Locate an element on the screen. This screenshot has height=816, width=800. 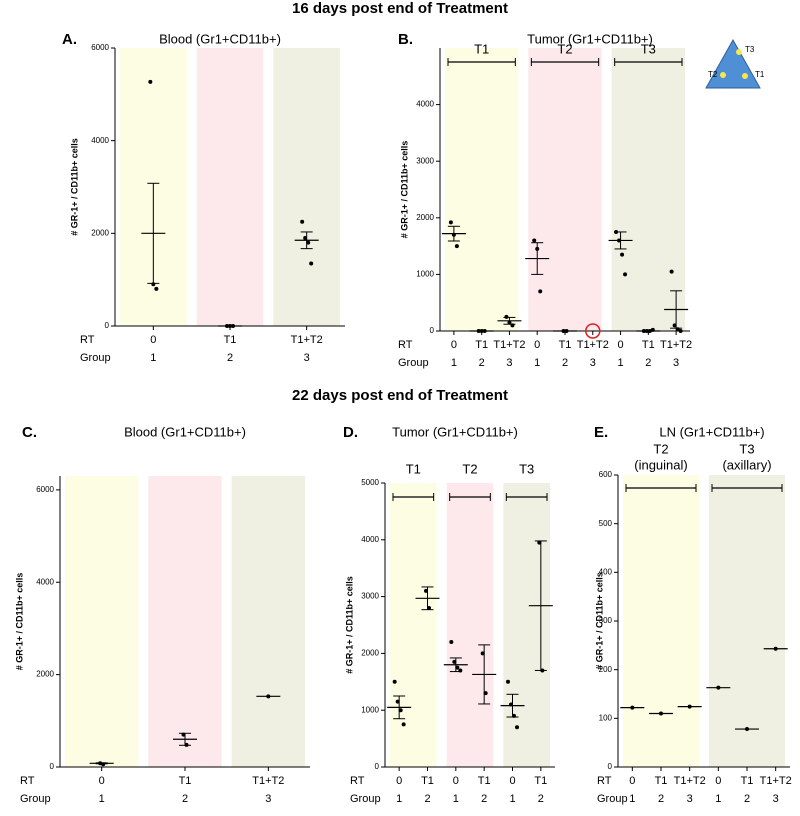
panel-title: Blood (Gr1+CD11b+) is located at coordinates (220, 38).